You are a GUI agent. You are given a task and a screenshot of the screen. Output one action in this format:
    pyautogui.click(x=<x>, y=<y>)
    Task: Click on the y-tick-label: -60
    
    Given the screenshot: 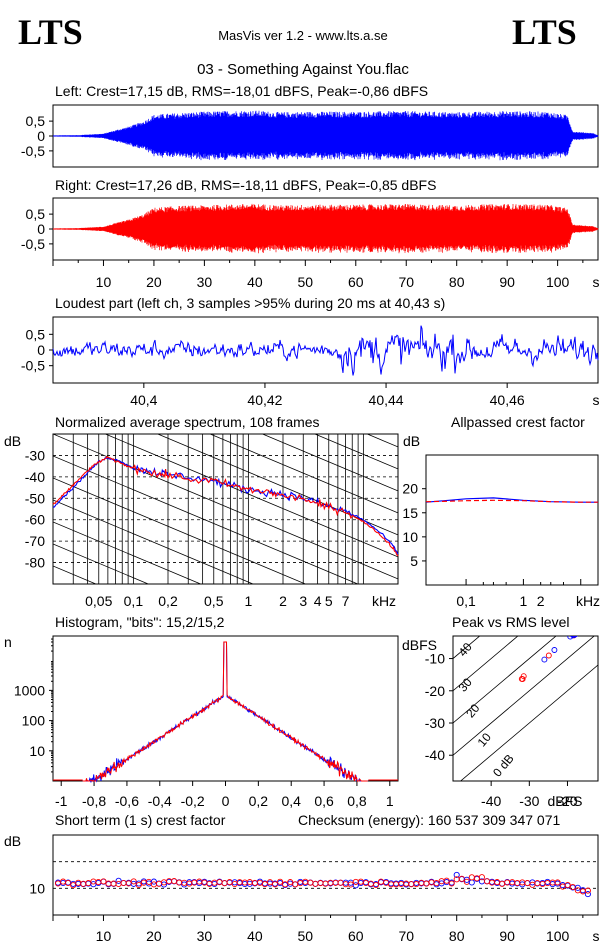 What is the action you would take?
    pyautogui.click(x=35, y=520)
    